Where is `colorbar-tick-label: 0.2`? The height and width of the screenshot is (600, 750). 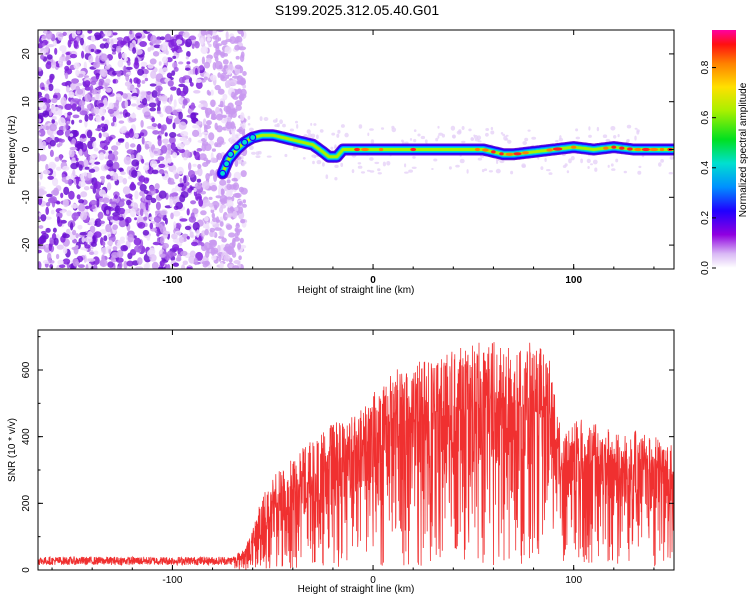 colorbar-tick-label: 0.2 is located at coordinates (705, 218).